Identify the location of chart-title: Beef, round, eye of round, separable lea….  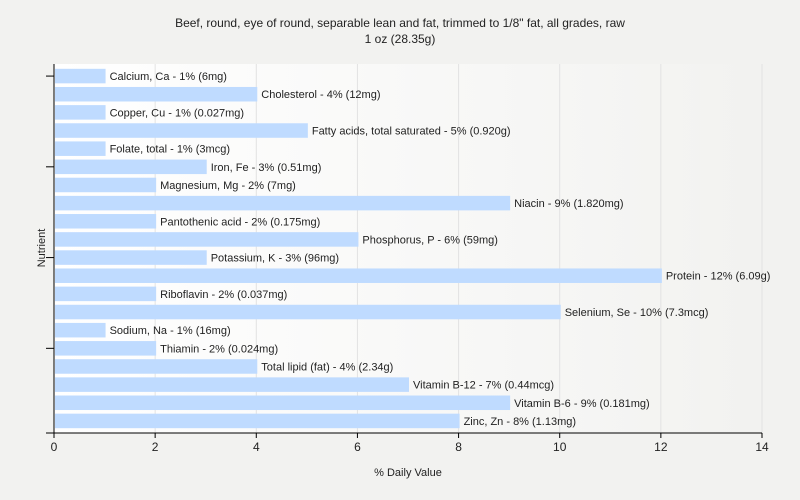
(400, 23).